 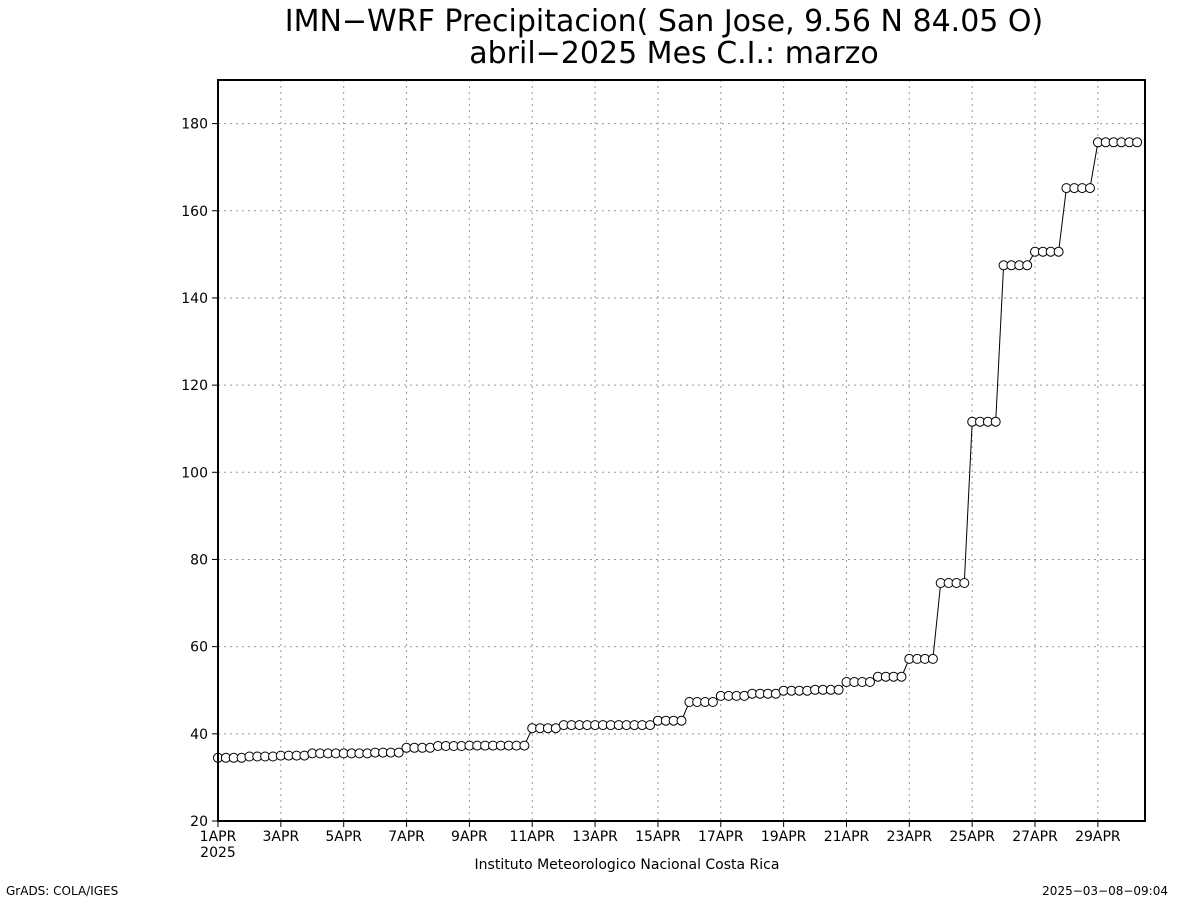 I want to click on x-tick-label: 15APR, so click(x=658, y=837).